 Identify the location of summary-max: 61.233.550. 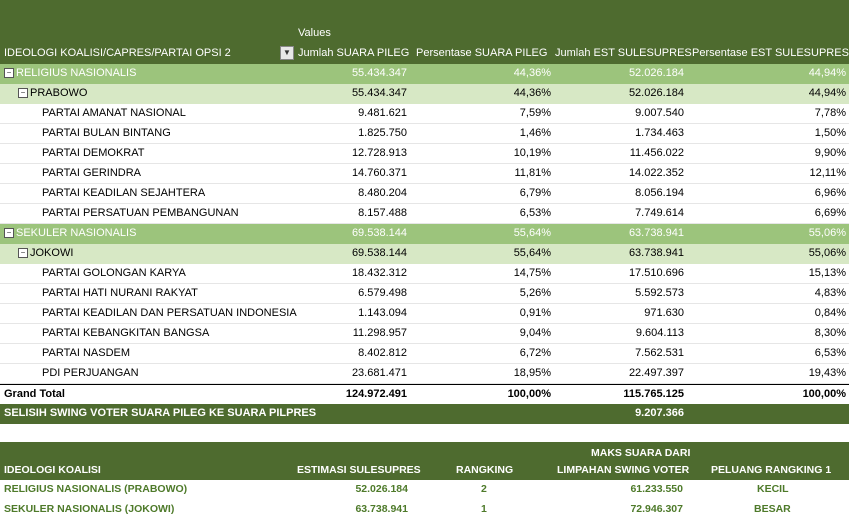
(656, 489).